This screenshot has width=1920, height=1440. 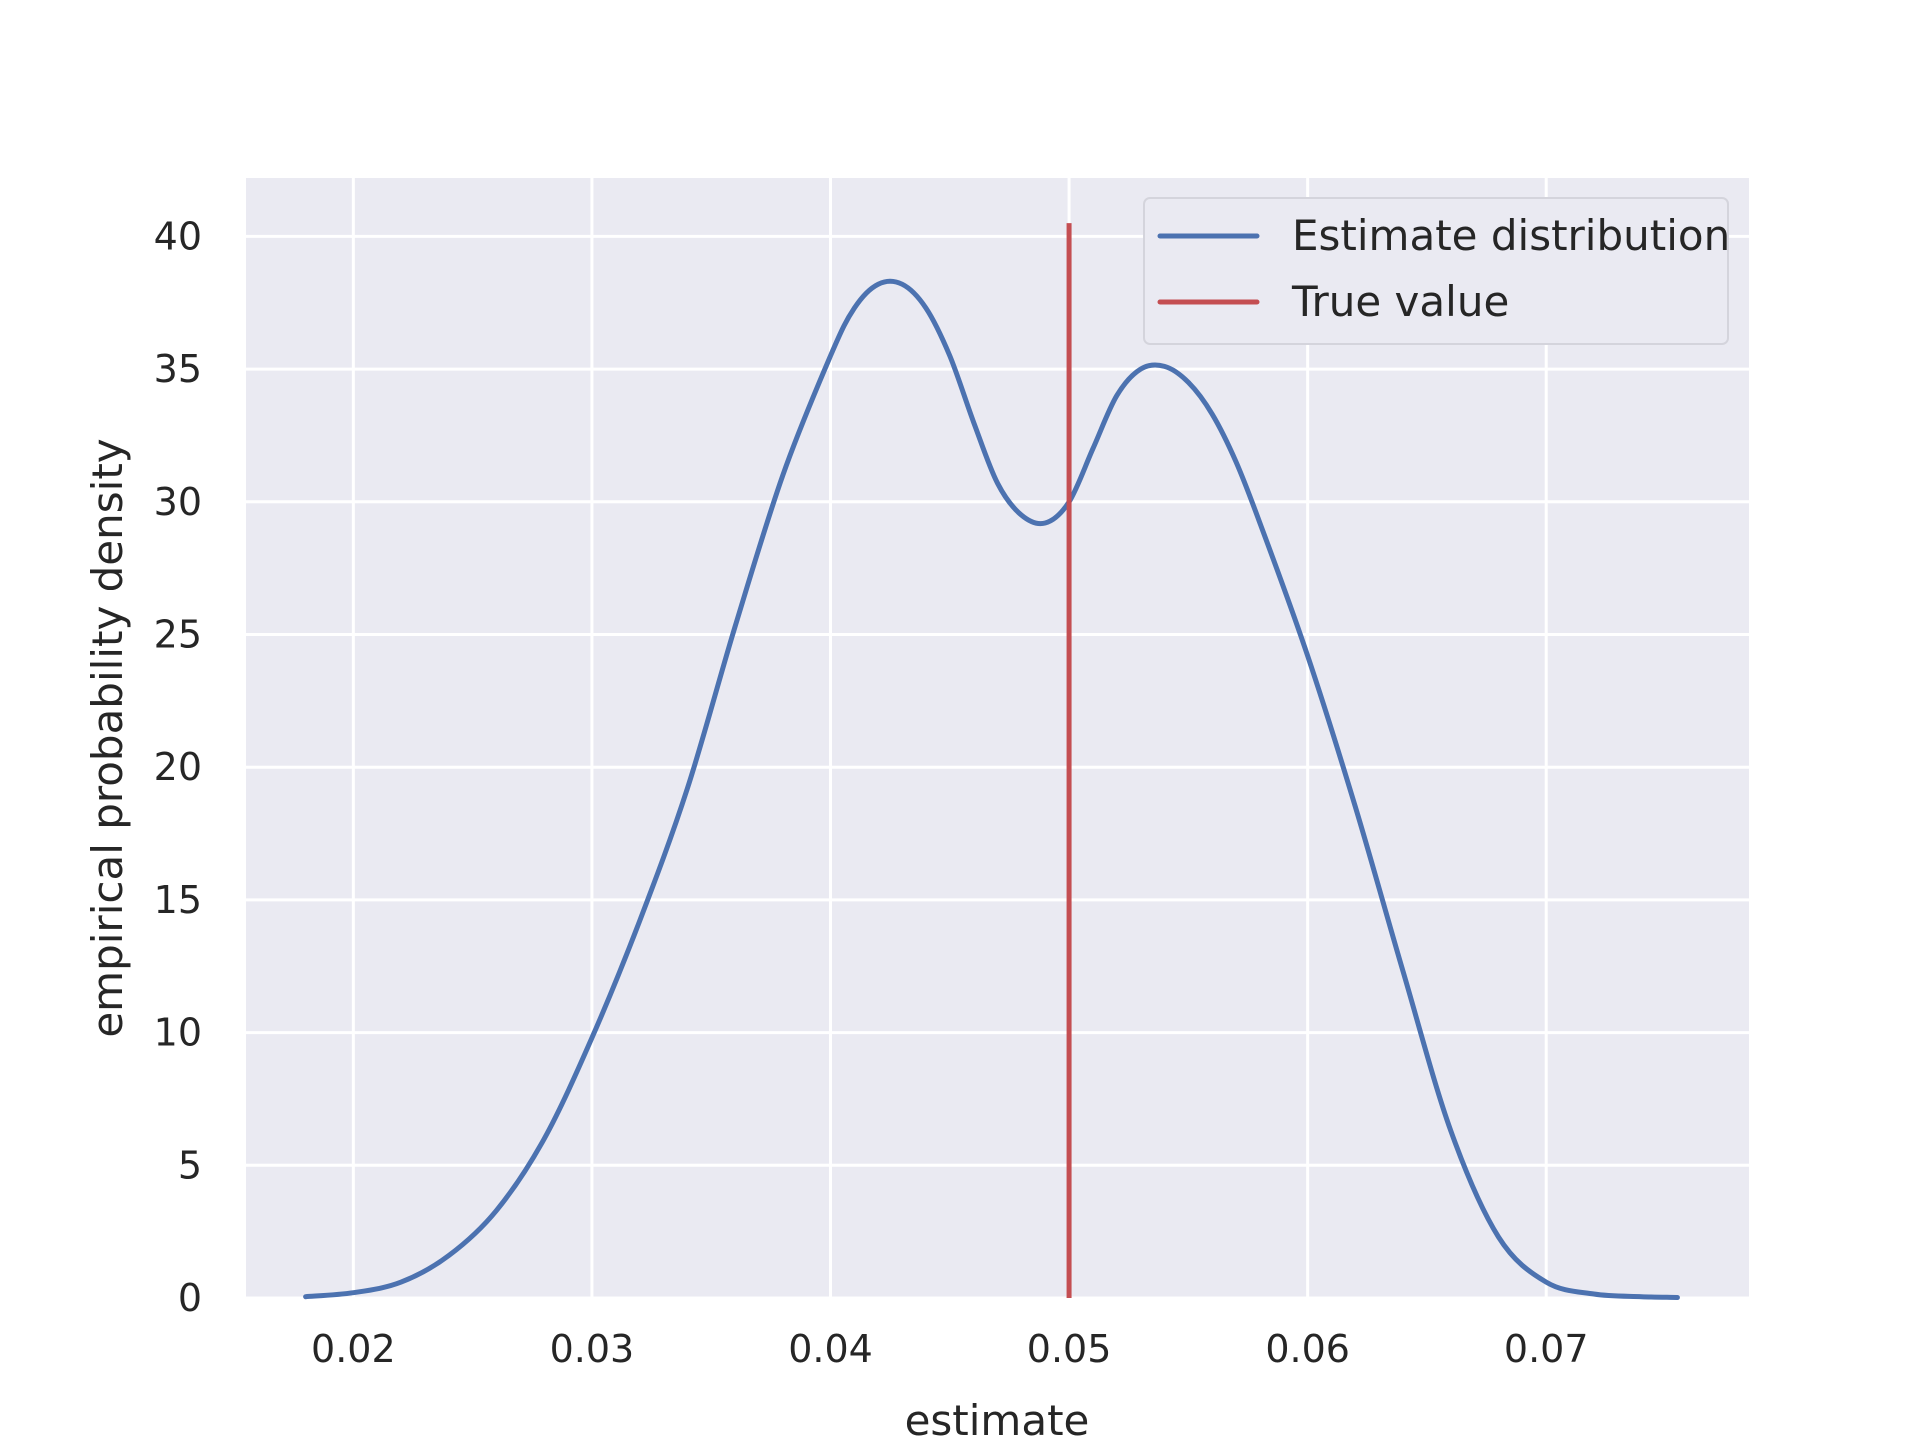 I want to click on x-tick-labels: 0.02 0.03 0.04 0.05 0.06 0.07, so click(x=949, y=1349).